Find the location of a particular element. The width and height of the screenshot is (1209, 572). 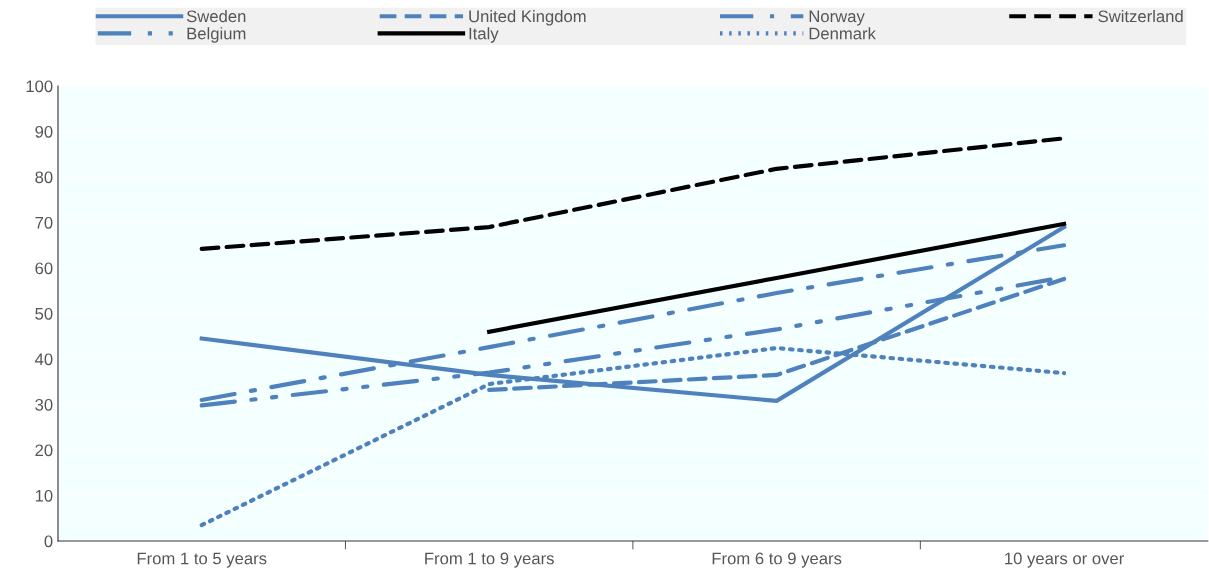

y-tick-label: 60 is located at coordinates (44, 268).